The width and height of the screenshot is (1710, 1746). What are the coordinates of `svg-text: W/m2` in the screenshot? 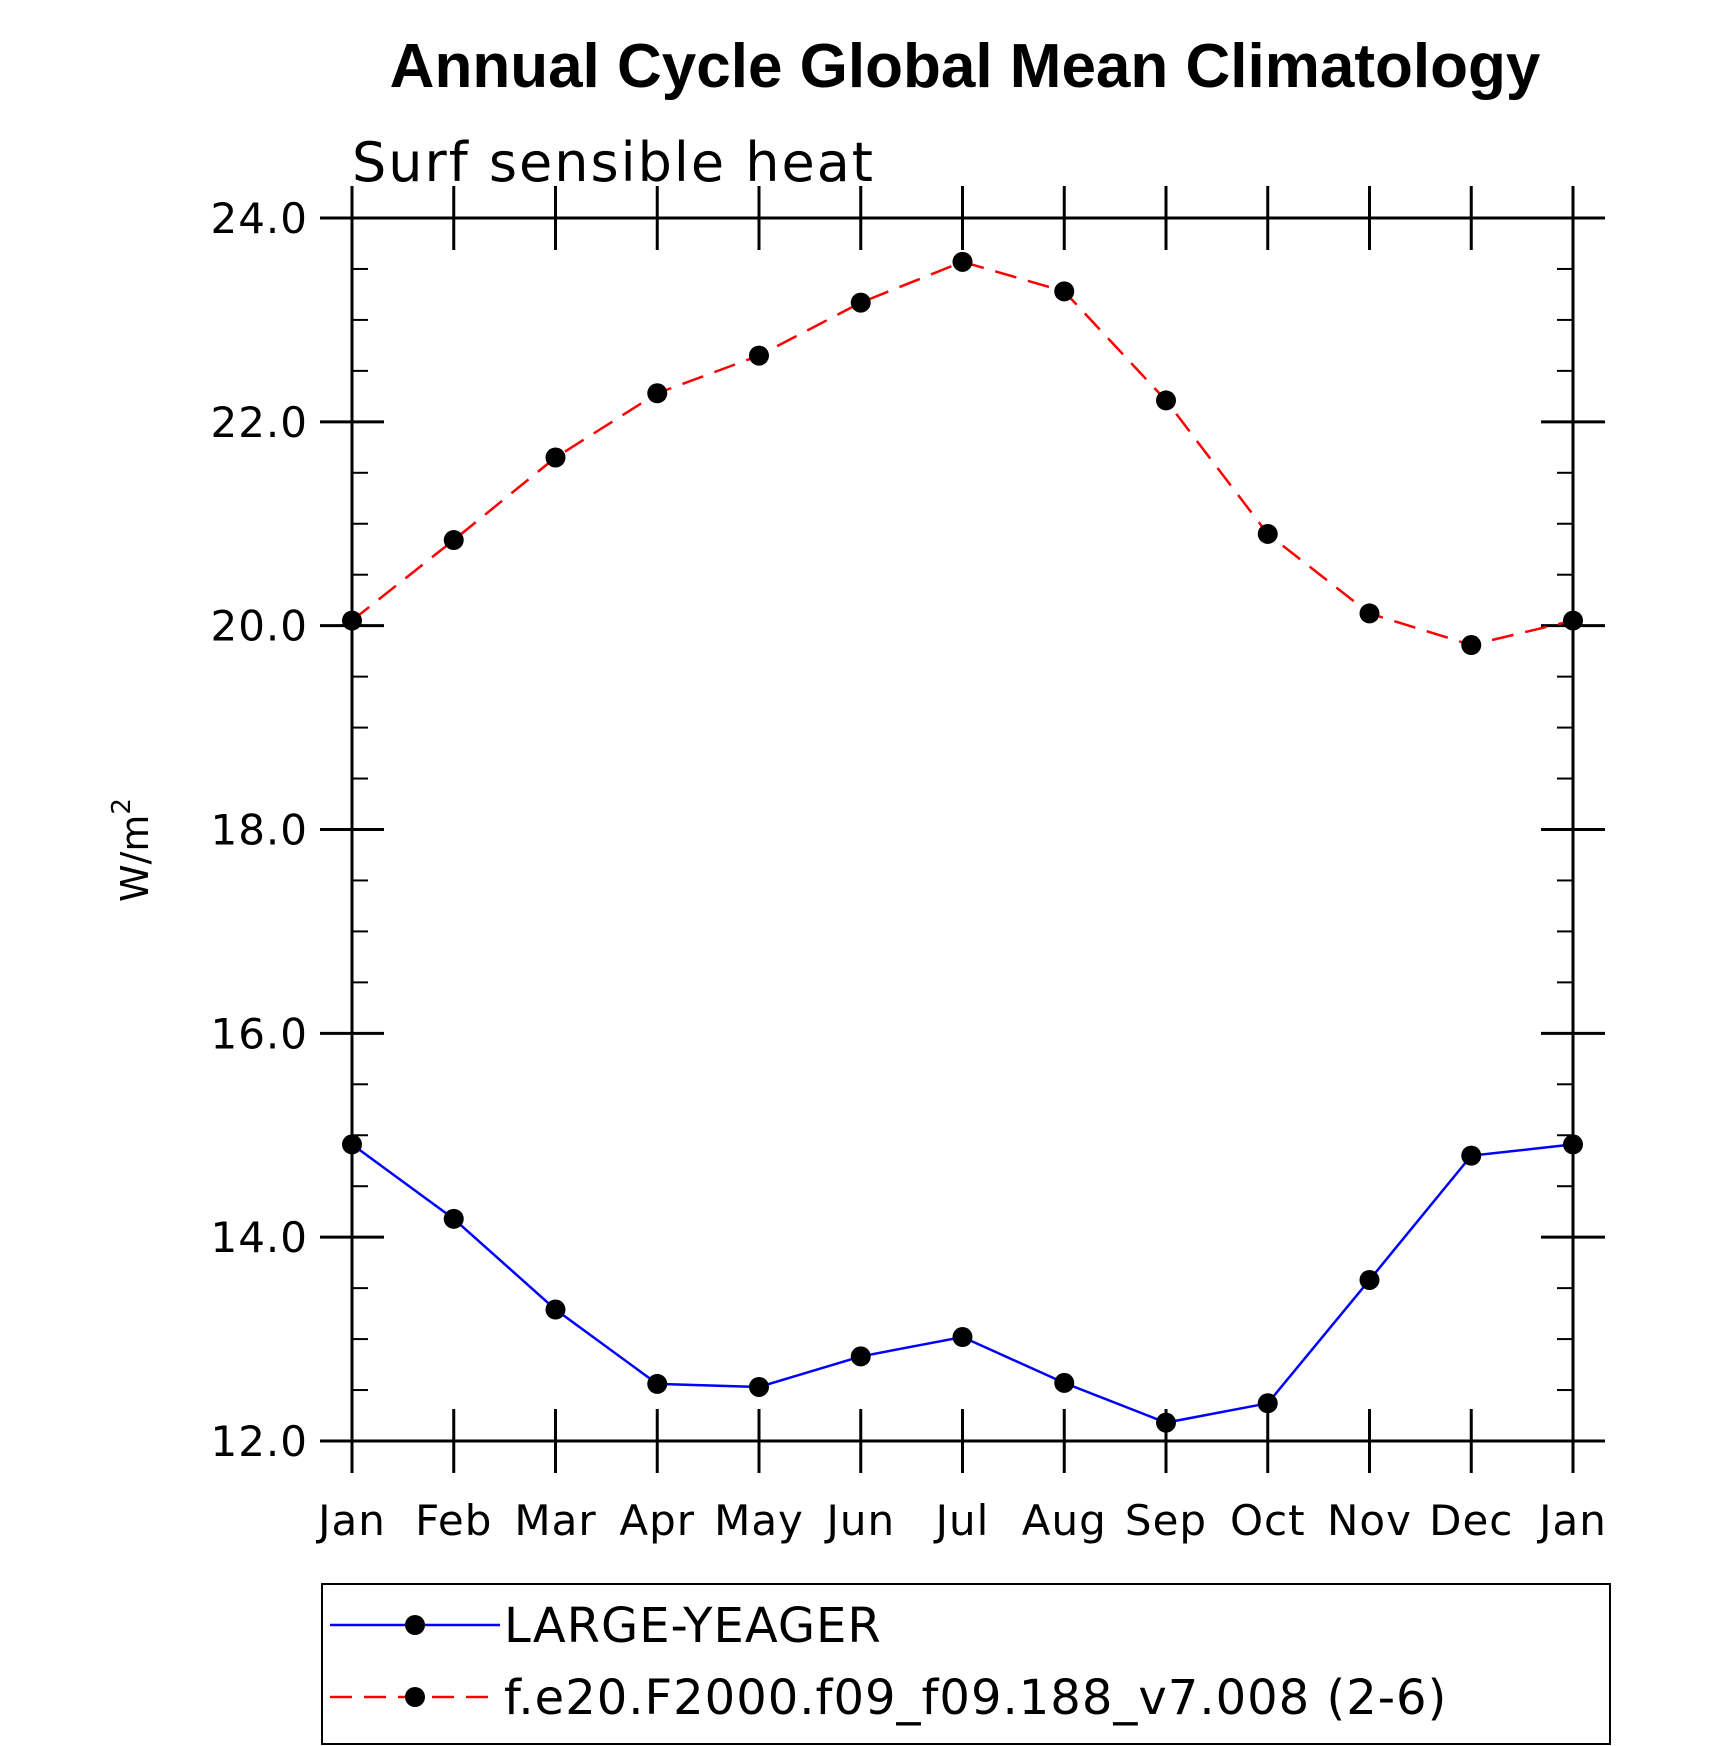 It's located at (132, 850).